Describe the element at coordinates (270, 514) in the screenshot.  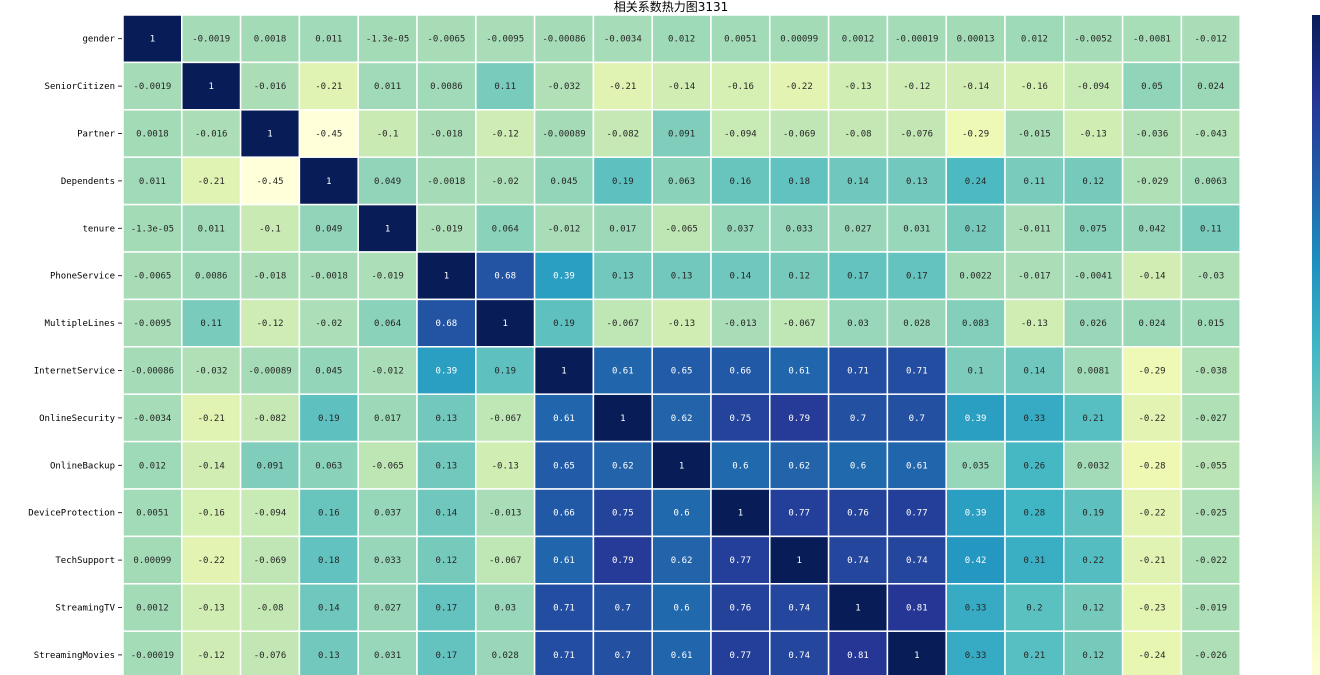
I see `cell-value-label: -0.094` at that location.